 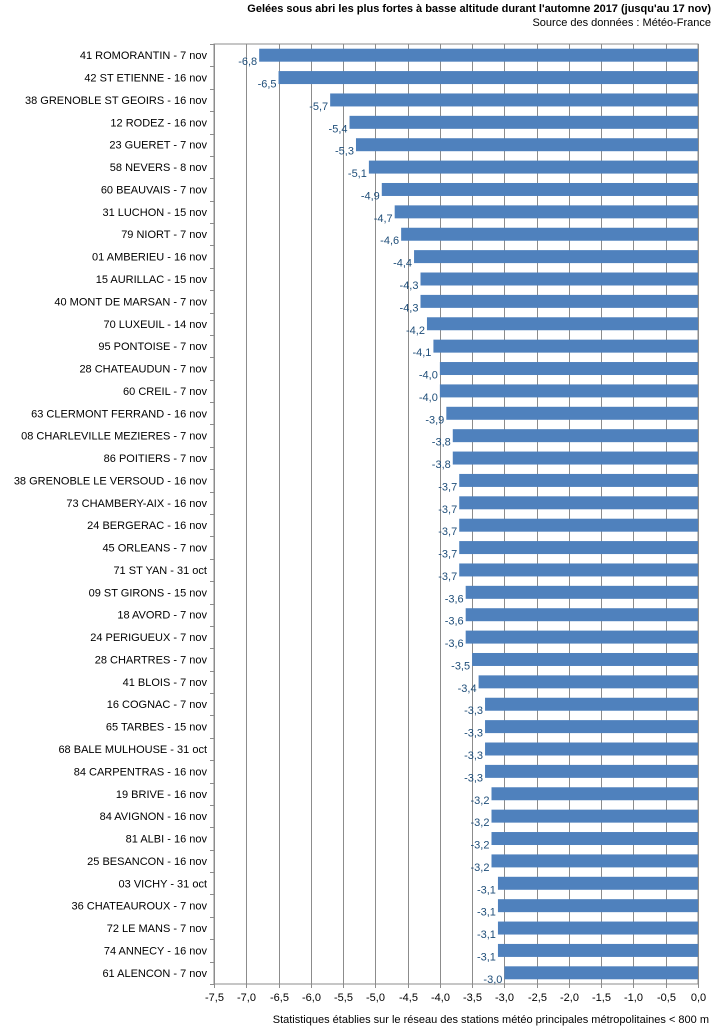 I want to click on category-label: 36 CHATEAUROUX - 7 nov, so click(x=139, y=907).